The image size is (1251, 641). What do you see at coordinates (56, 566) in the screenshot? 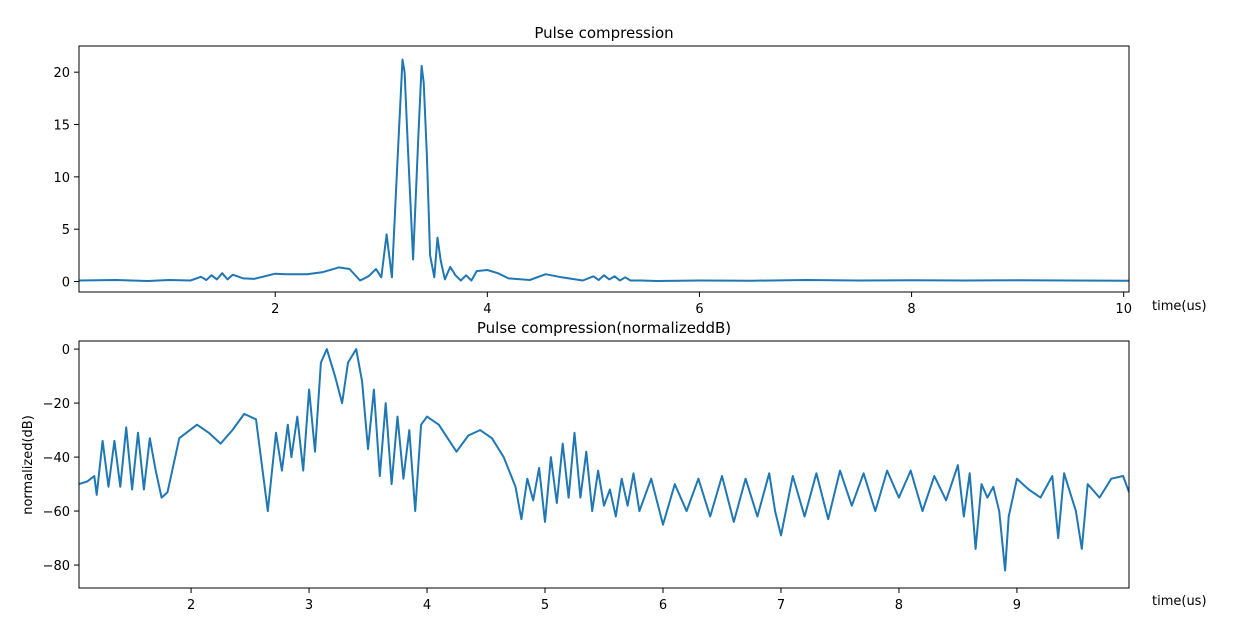
I see `y-tick-label: −80` at bounding box center [56, 566].